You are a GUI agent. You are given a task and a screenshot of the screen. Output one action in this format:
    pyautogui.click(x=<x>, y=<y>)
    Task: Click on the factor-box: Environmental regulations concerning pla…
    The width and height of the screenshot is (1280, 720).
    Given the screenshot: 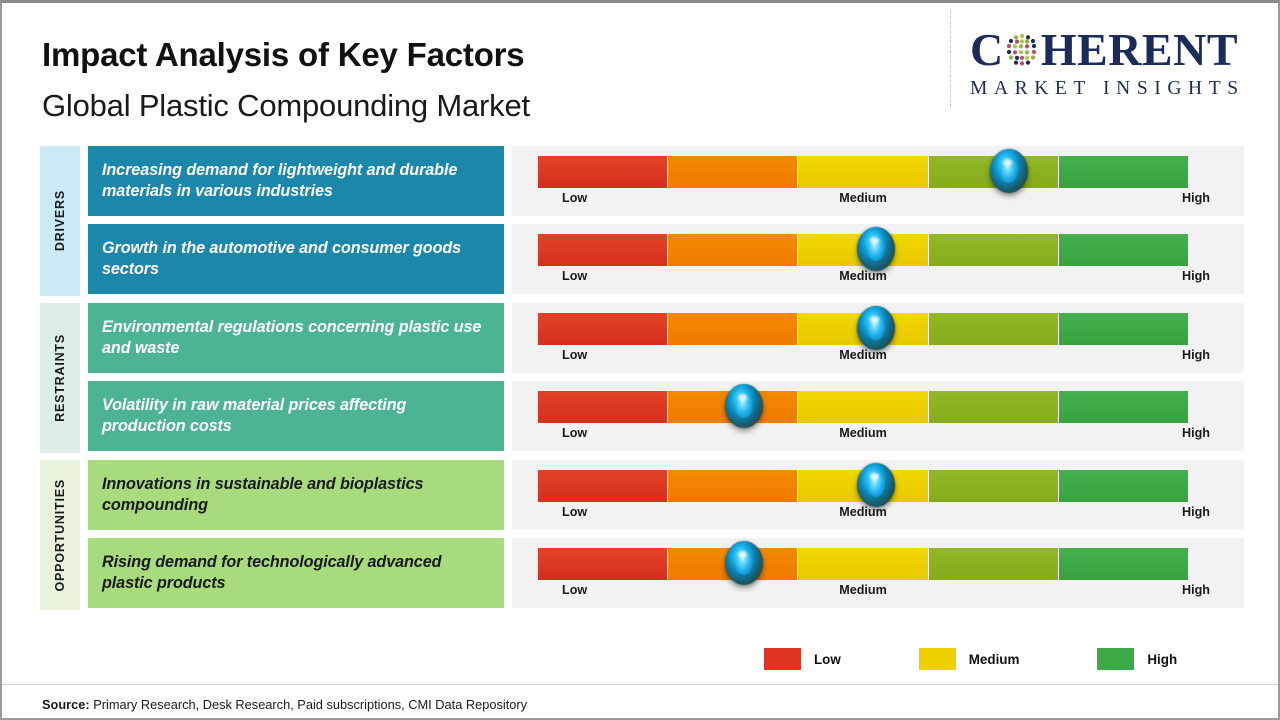 What is the action you would take?
    pyautogui.click(x=296, y=338)
    